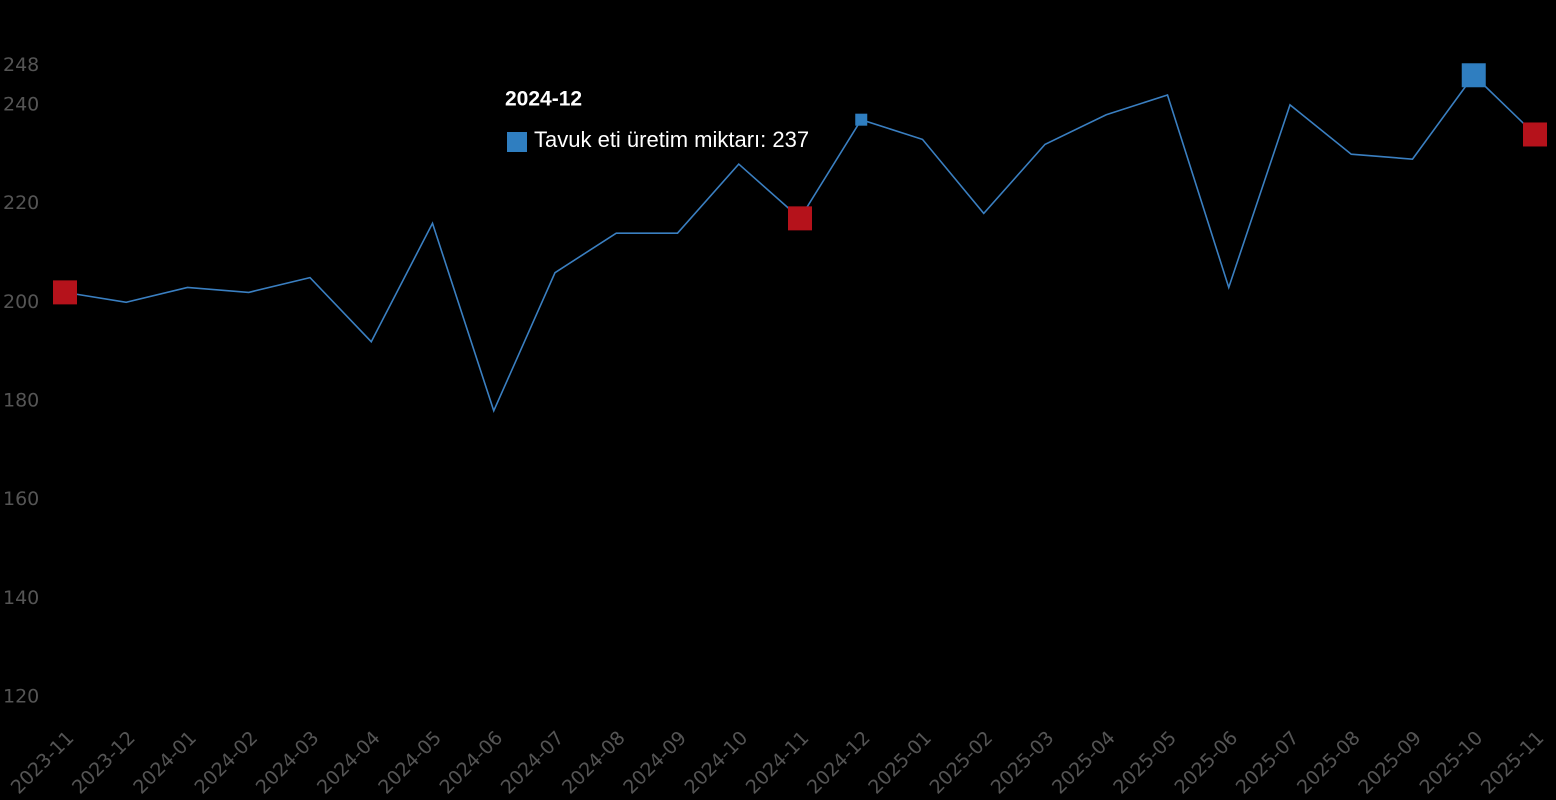  I want to click on x-tick-label: 2024-11, so click(778, 763).